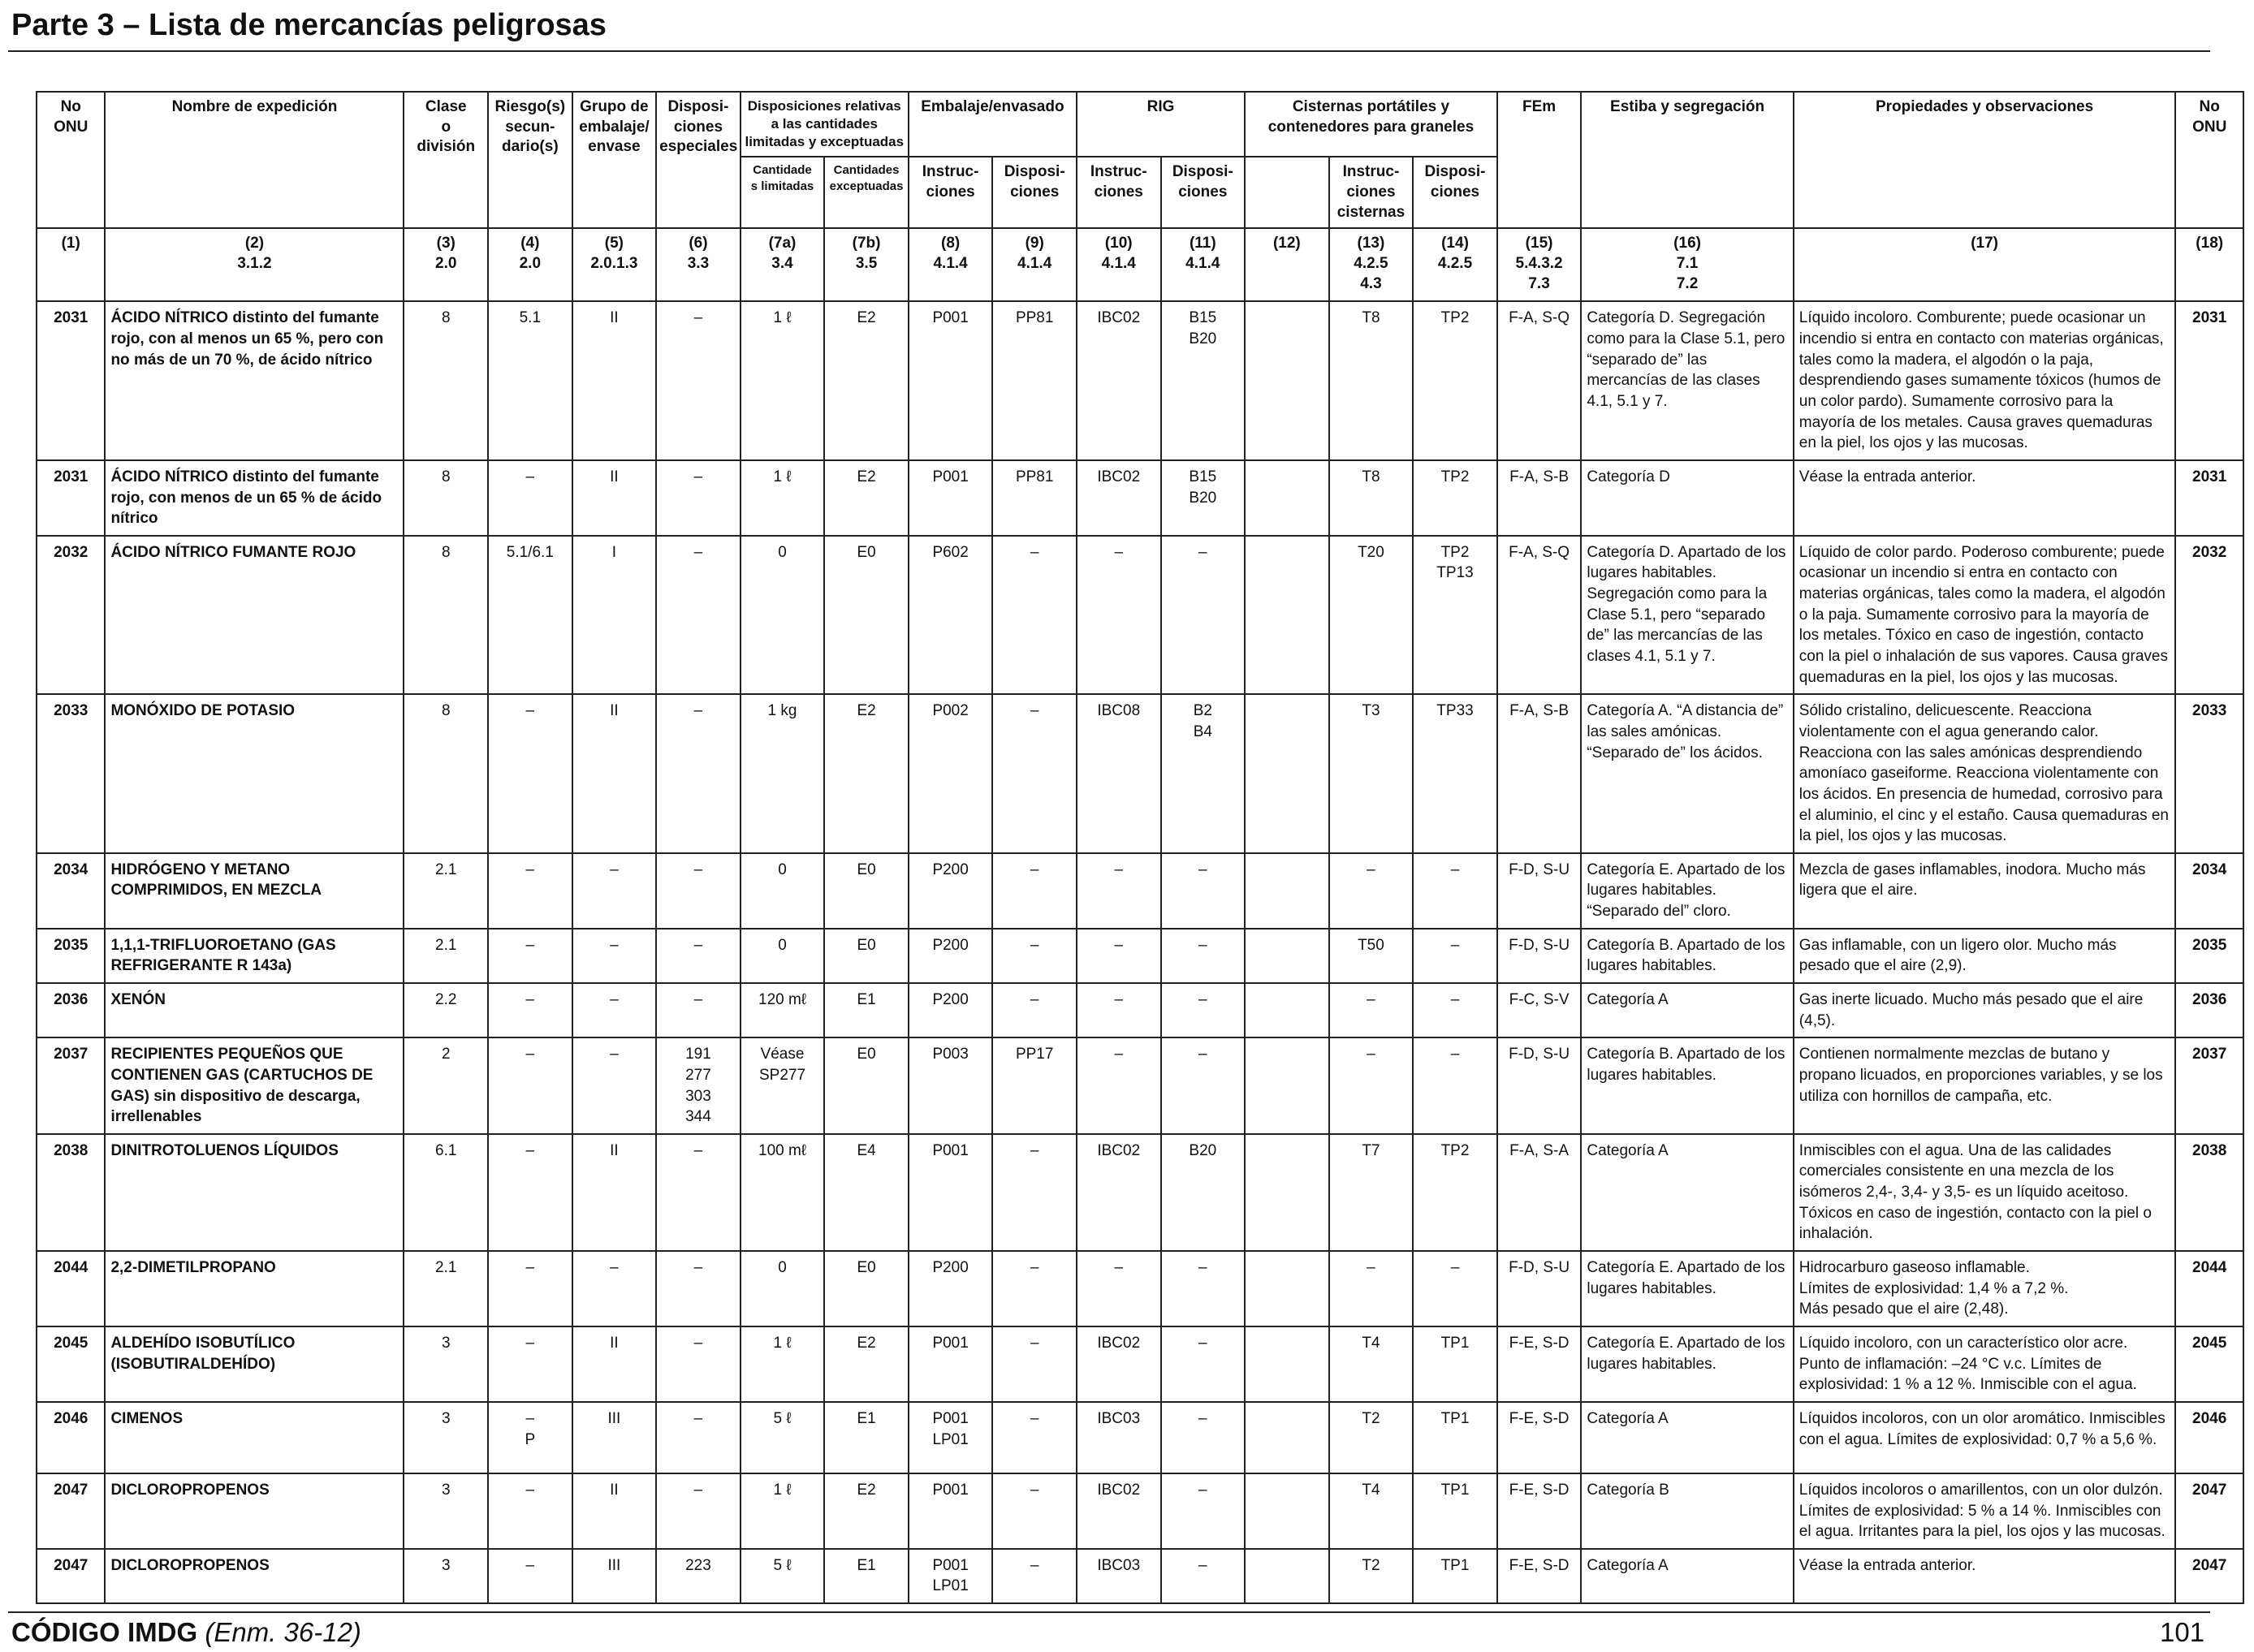 This screenshot has width=2254, height=1652. What do you see at coordinates (1118, 265) in the screenshot?
I see `colnum-10: (10) 4.1.4` at bounding box center [1118, 265].